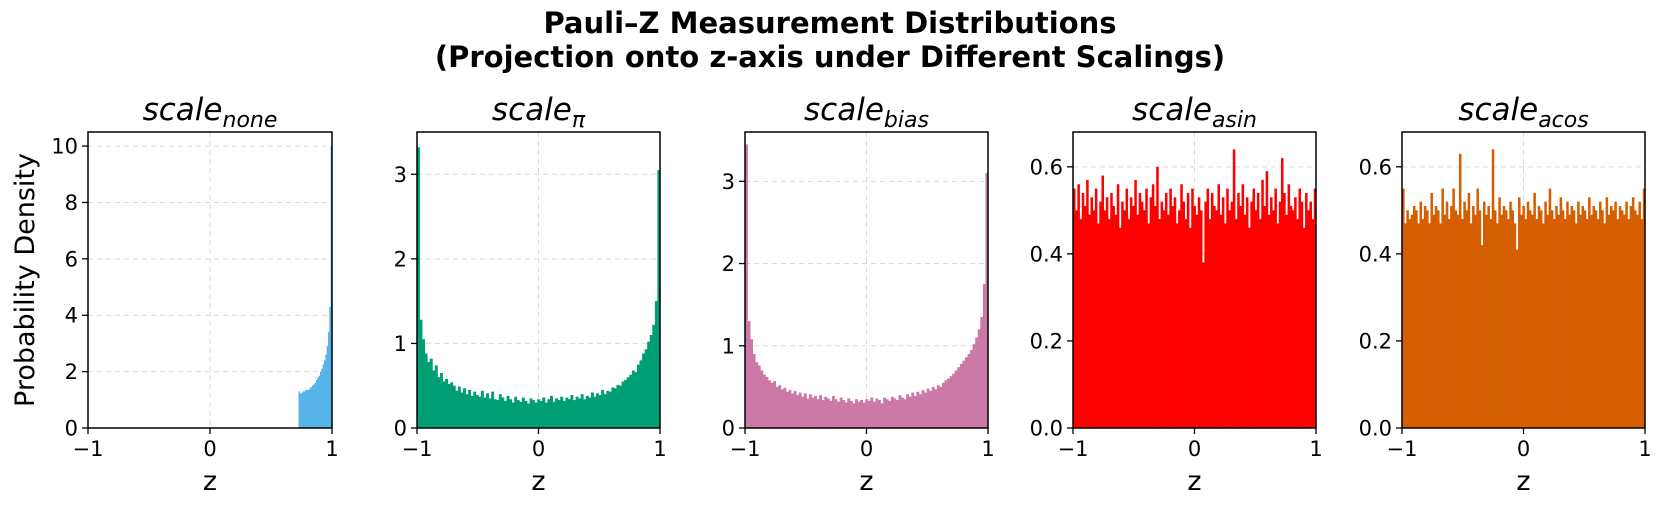  What do you see at coordinates (25, 280) in the screenshot?
I see `y-axis-label: Probability Density` at bounding box center [25, 280].